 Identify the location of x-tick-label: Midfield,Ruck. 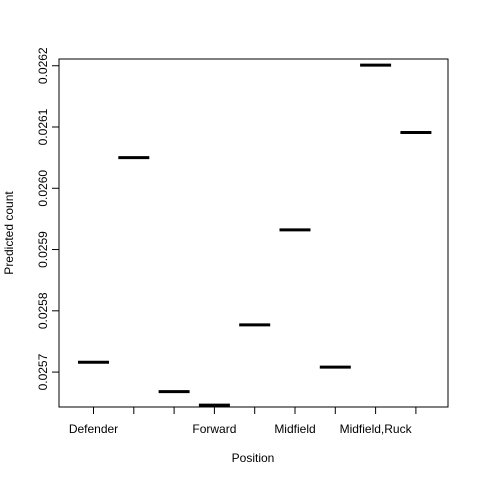
(376, 429).